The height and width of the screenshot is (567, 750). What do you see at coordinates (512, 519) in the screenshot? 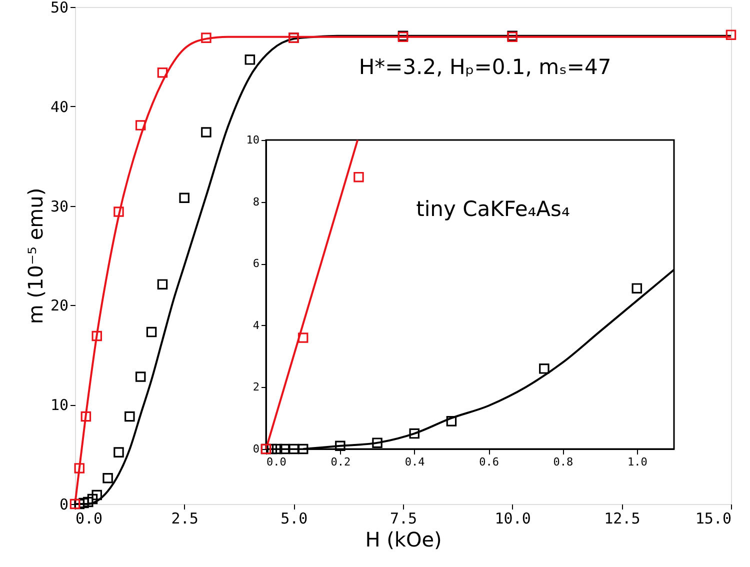
I see `x-tick-label: 10.0` at bounding box center [512, 519].